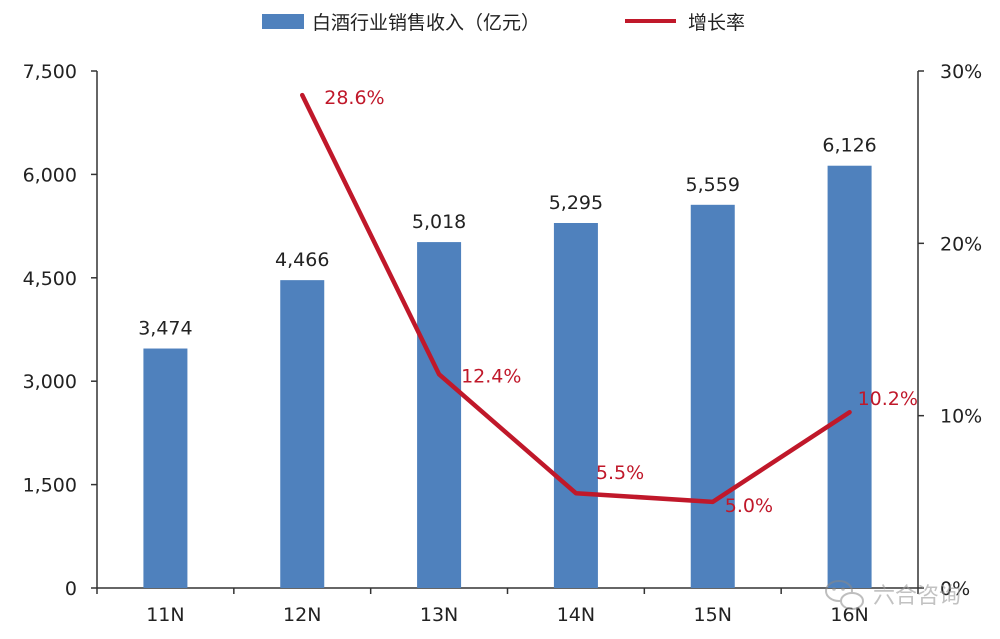 This screenshot has height=639, width=1000. What do you see at coordinates (749, 506) in the screenshot?
I see `growth-rate-label: 5.0%` at bounding box center [749, 506].